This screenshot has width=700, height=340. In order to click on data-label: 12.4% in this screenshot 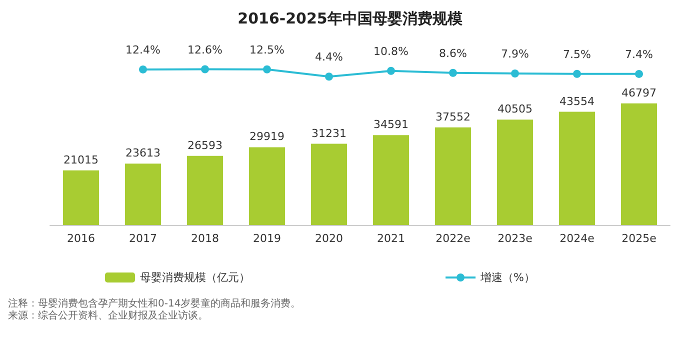, I will do `click(143, 49)`.